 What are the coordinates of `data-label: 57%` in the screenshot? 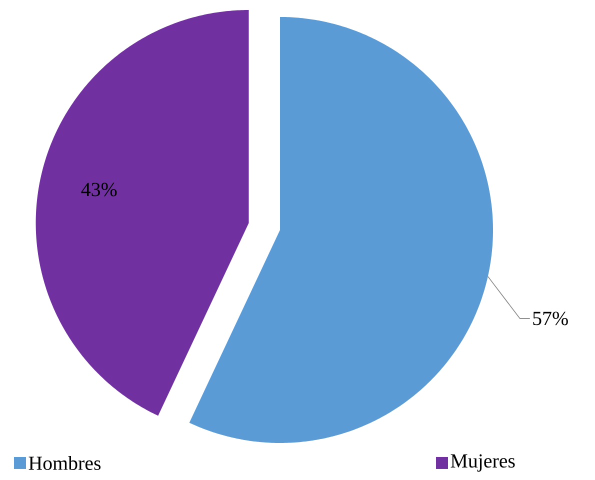 It's located at (550, 319).